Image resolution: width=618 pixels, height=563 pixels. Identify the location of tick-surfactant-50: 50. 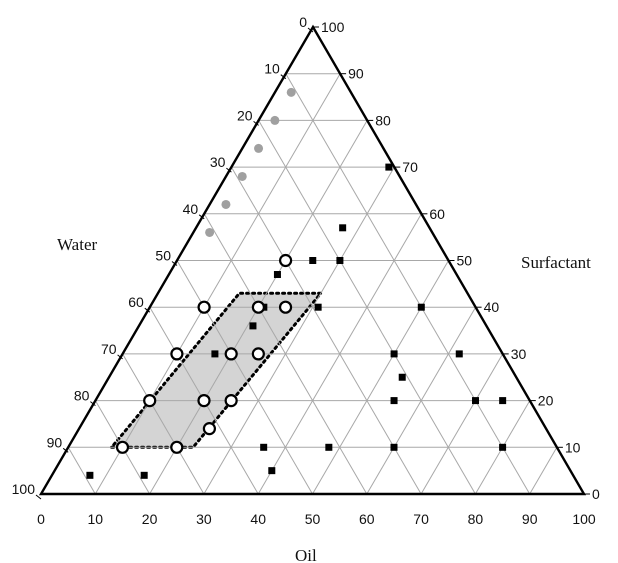
(465, 261).